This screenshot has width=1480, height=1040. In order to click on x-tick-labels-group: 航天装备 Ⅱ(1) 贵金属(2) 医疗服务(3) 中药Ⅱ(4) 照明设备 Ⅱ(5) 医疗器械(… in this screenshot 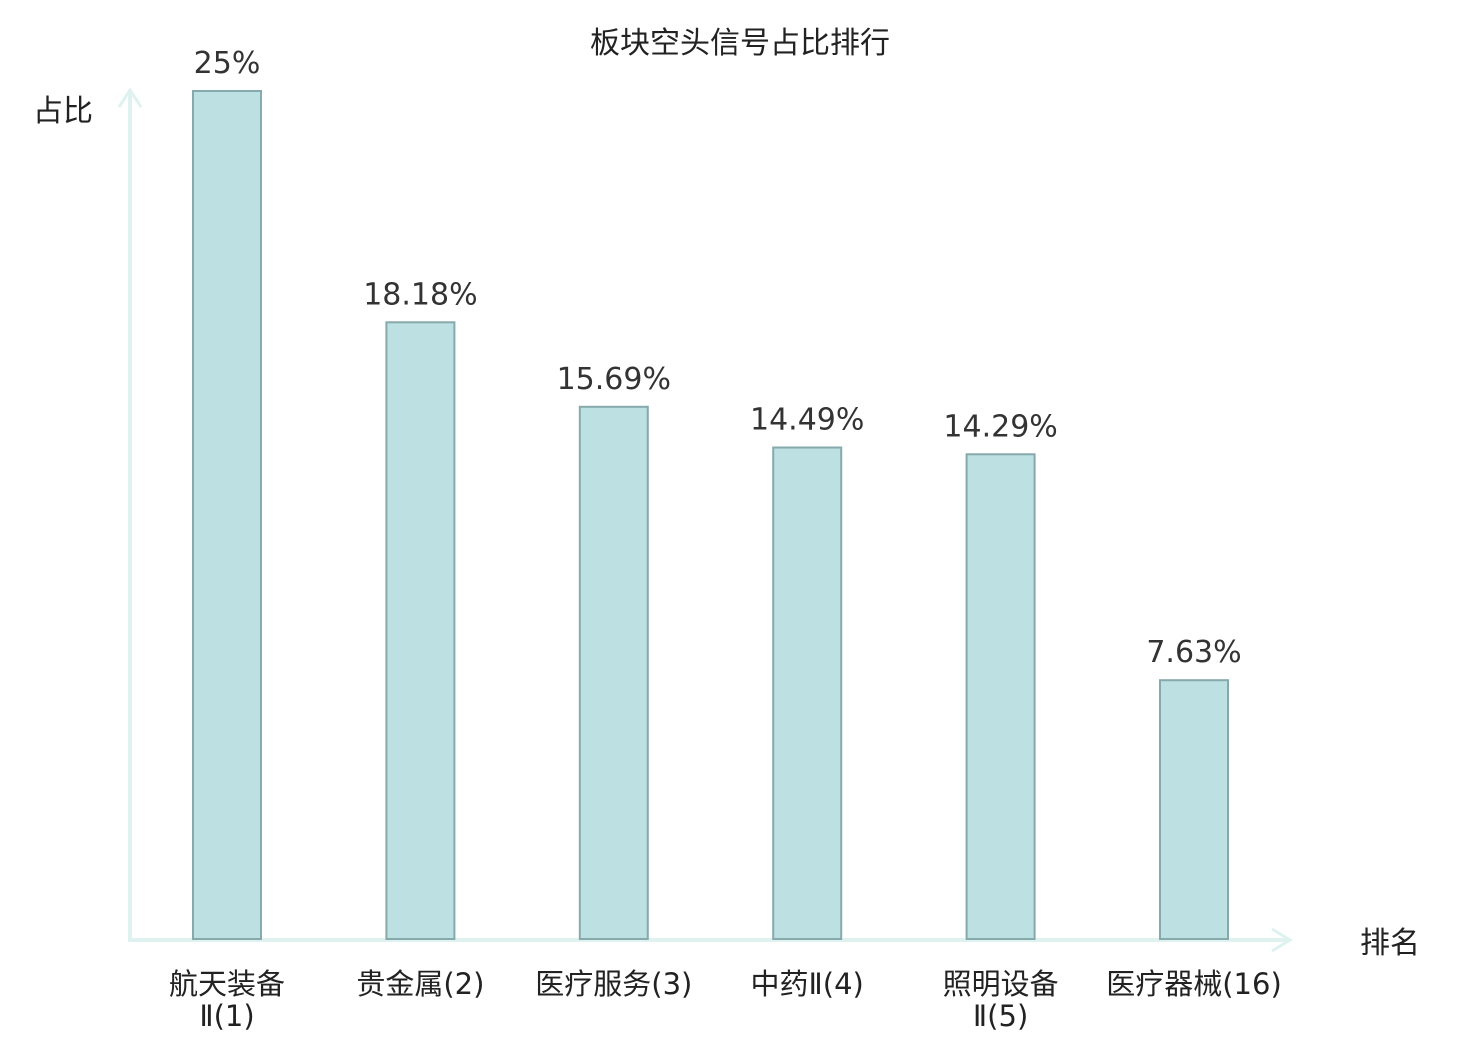, I will do `click(725, 1000)`.